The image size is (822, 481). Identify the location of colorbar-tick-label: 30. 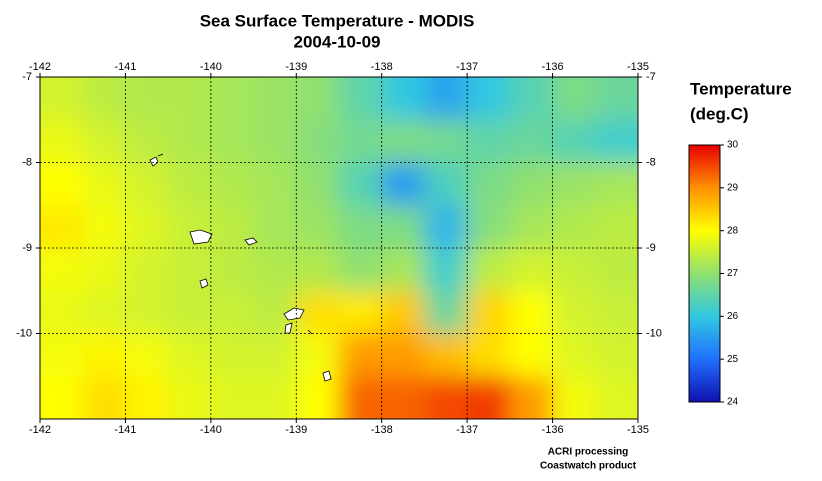
(733, 145).